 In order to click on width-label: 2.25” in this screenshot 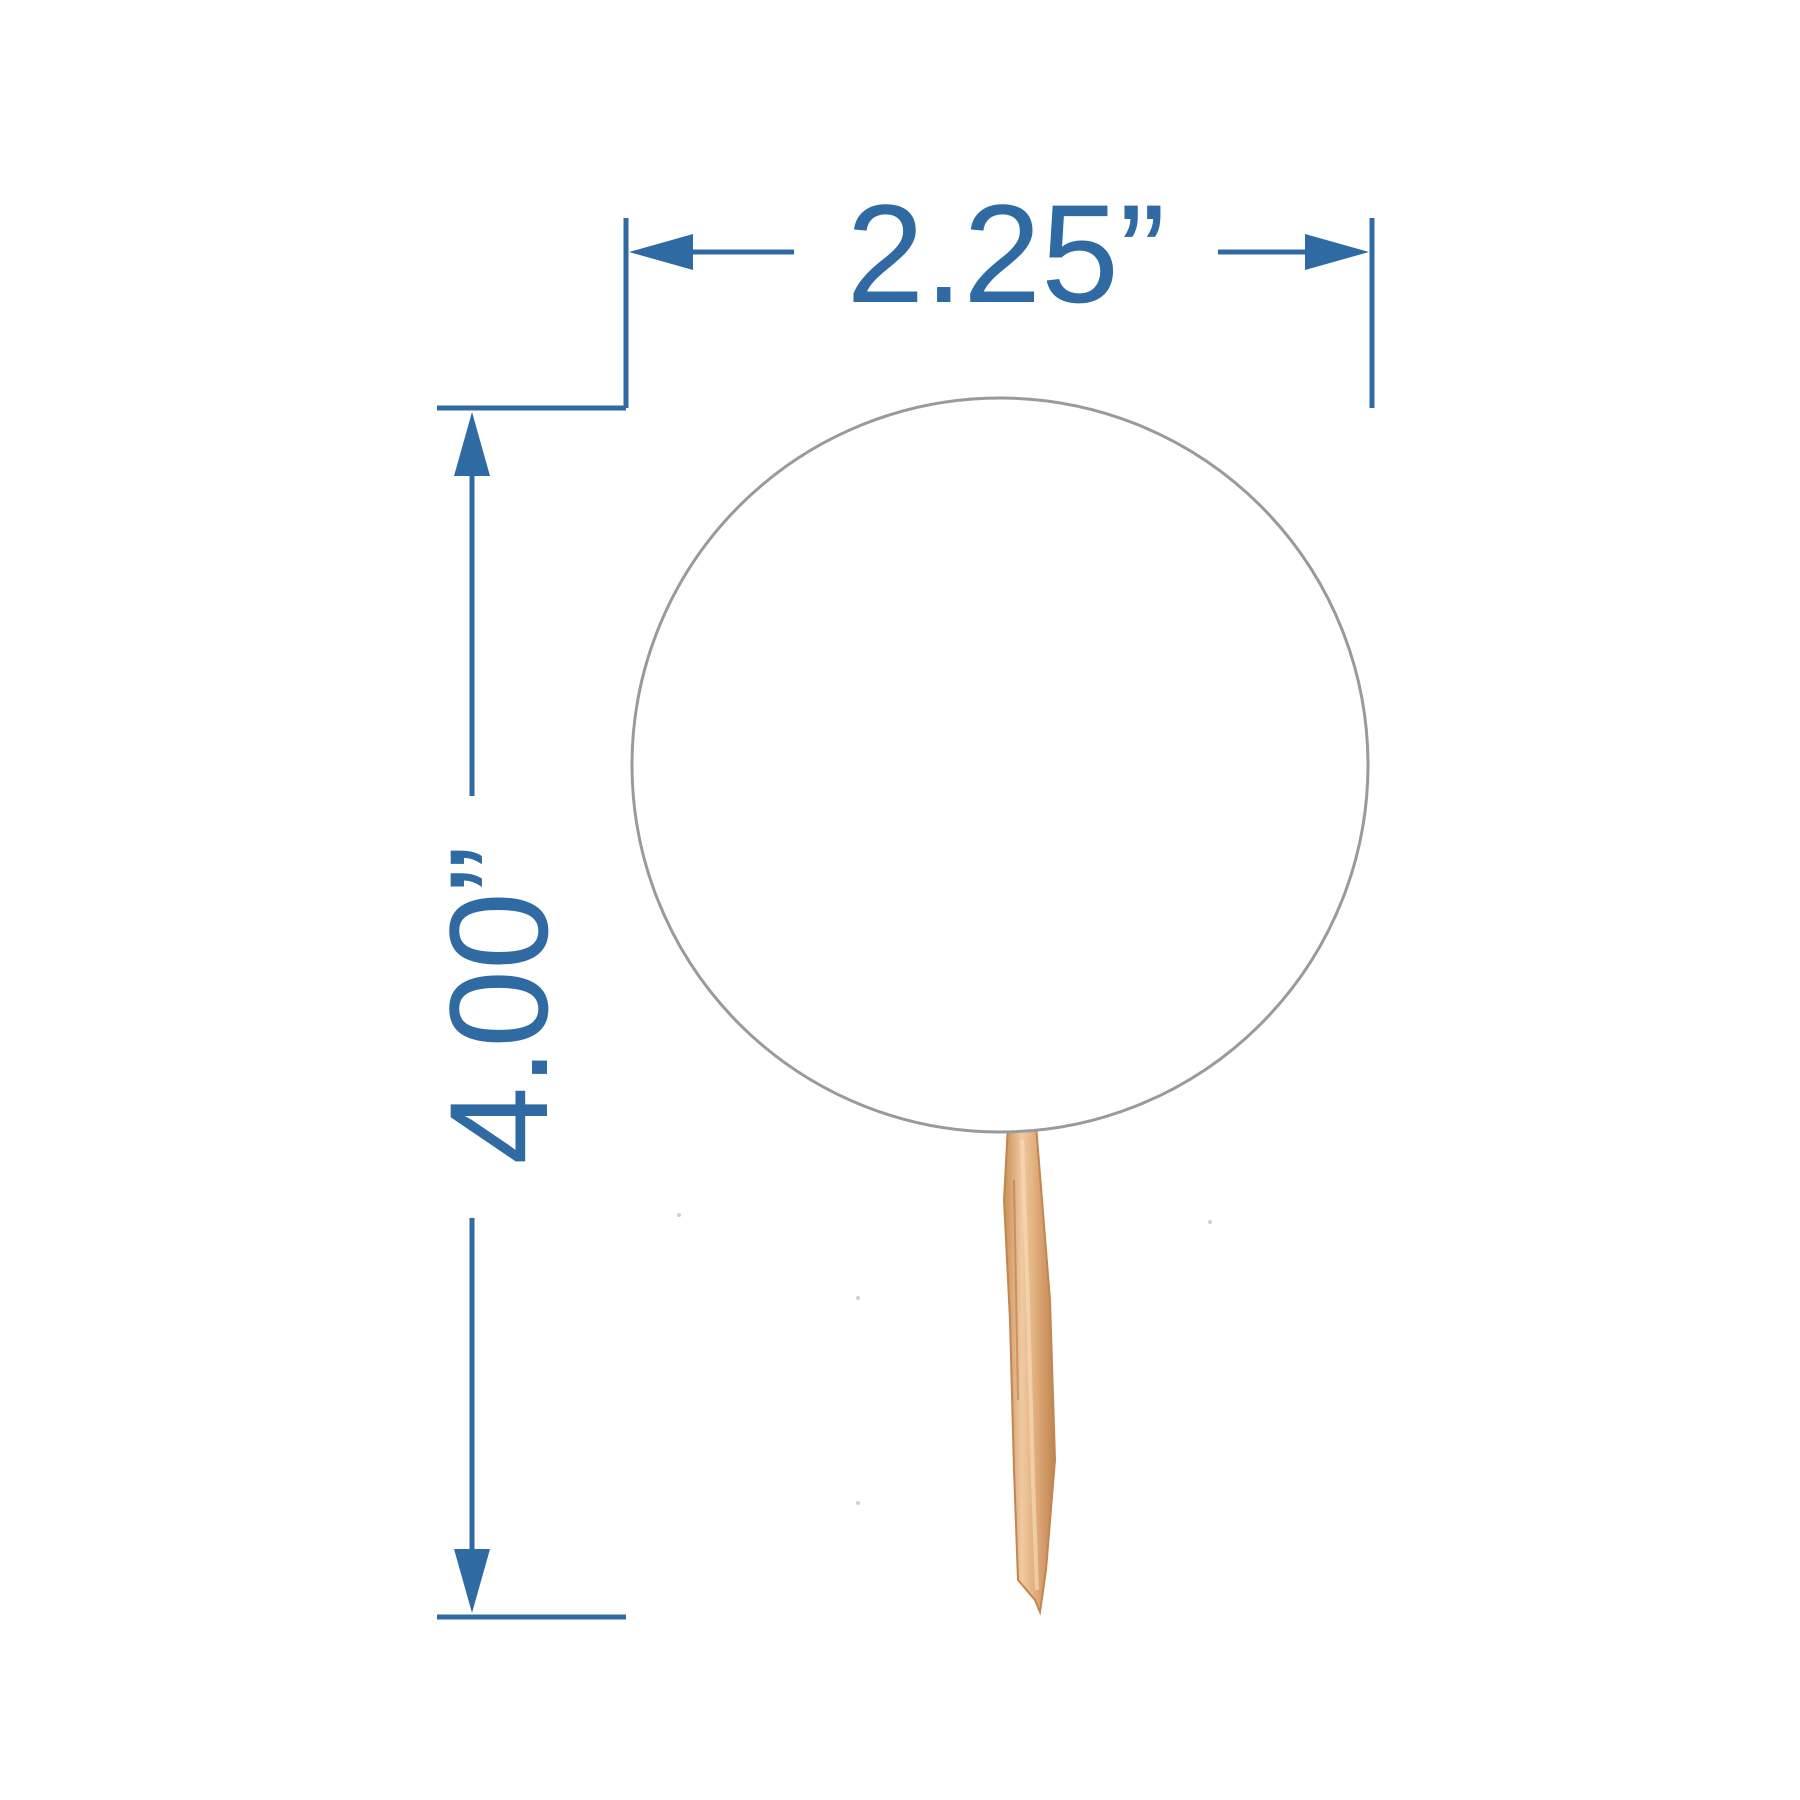, I will do `click(1005, 253)`.